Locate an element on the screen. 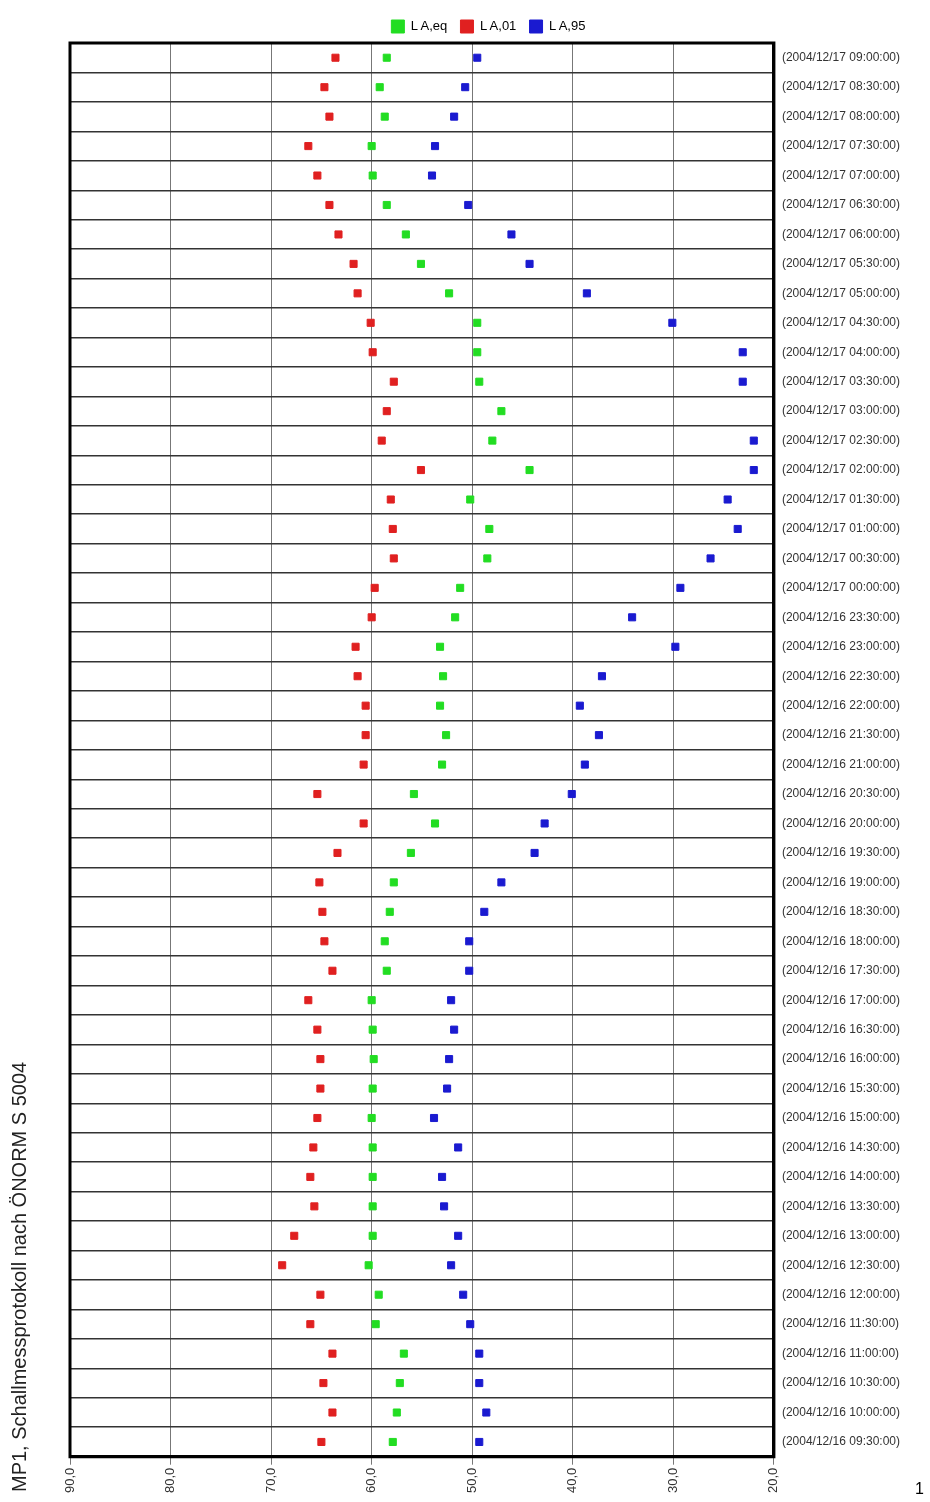 Image resolution: width=930 pixels, height=1502 pixels. y-tick-label: (2004/12/16 11:30:00) is located at coordinates (840, 1323).